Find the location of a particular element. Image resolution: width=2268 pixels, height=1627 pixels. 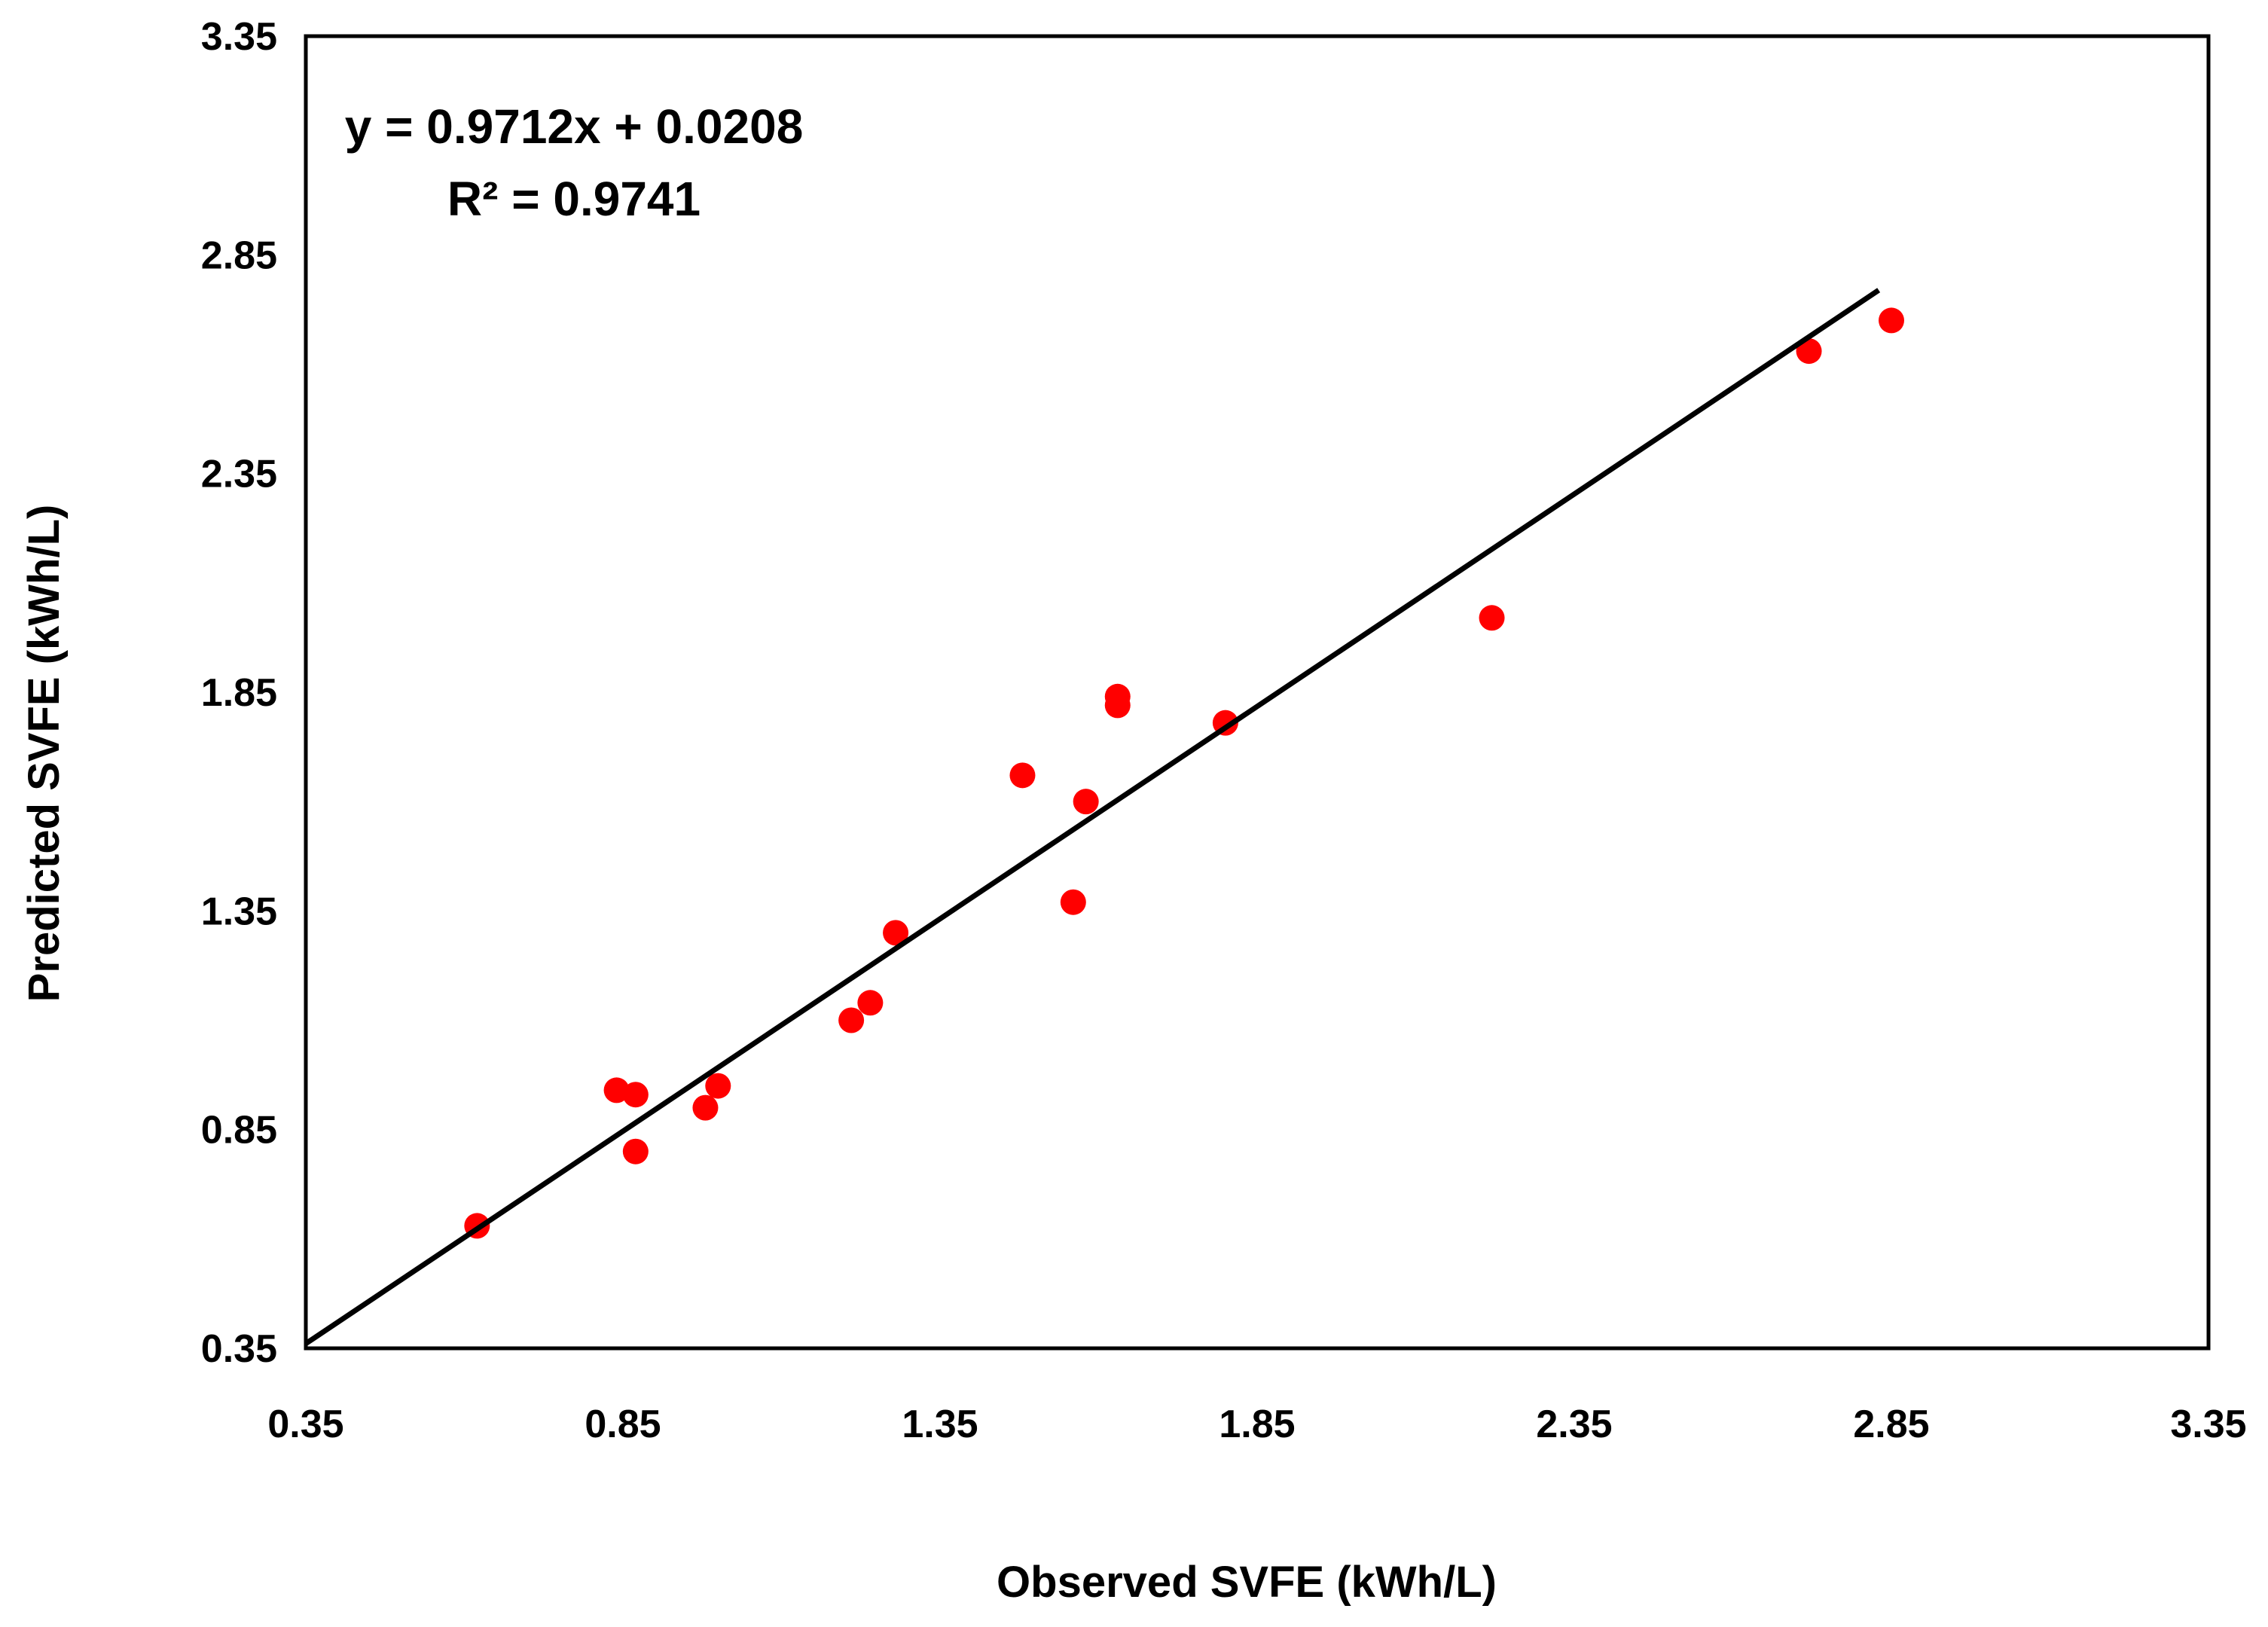

x-axis-ticks: 0.35 0.85 1.35 1.85 2.35 2.85 3.35 is located at coordinates (1257, 1424).